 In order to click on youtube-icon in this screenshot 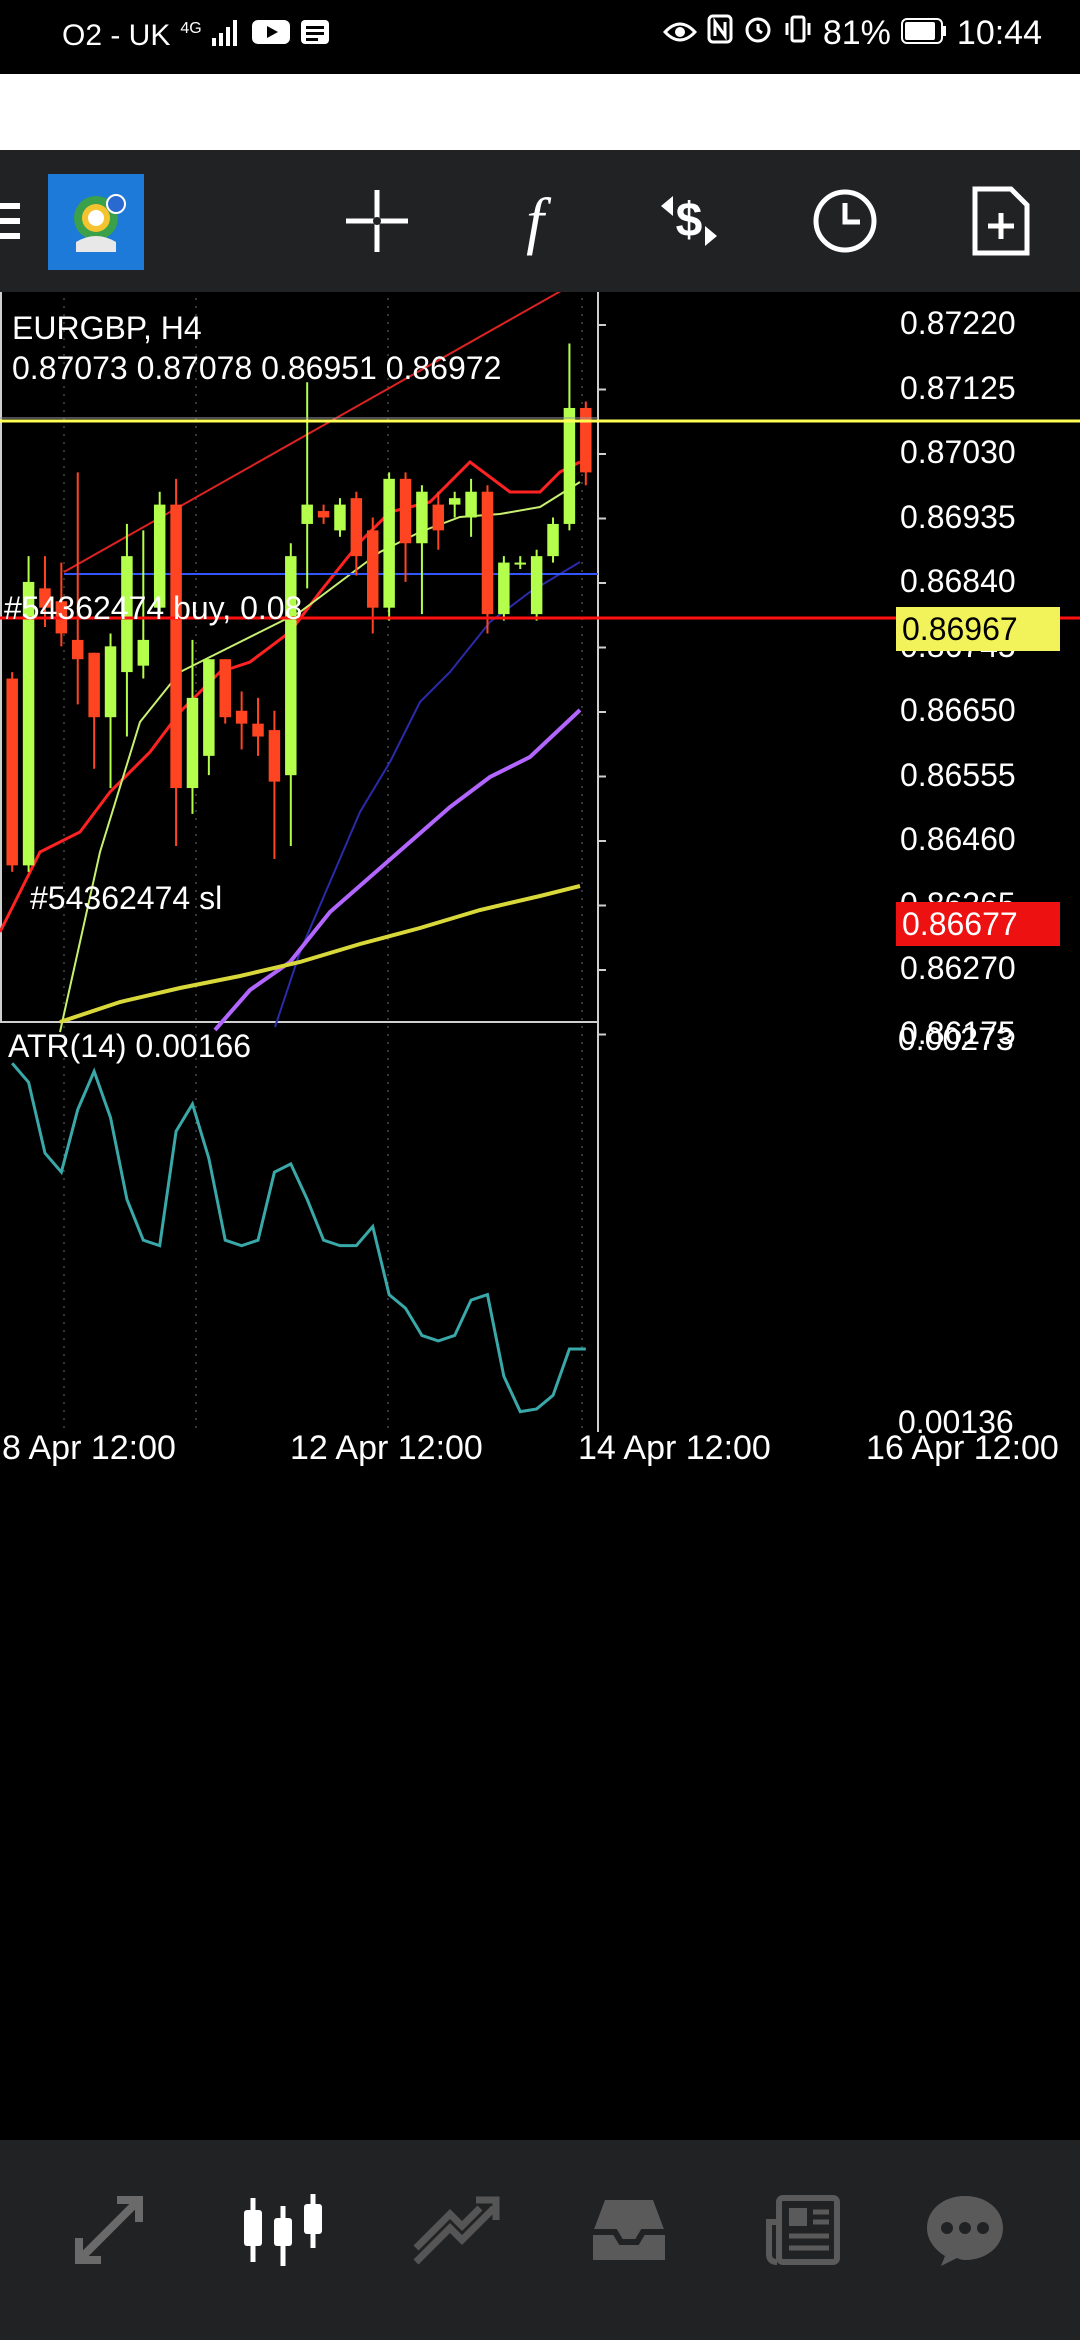, I will do `click(270, 36)`.